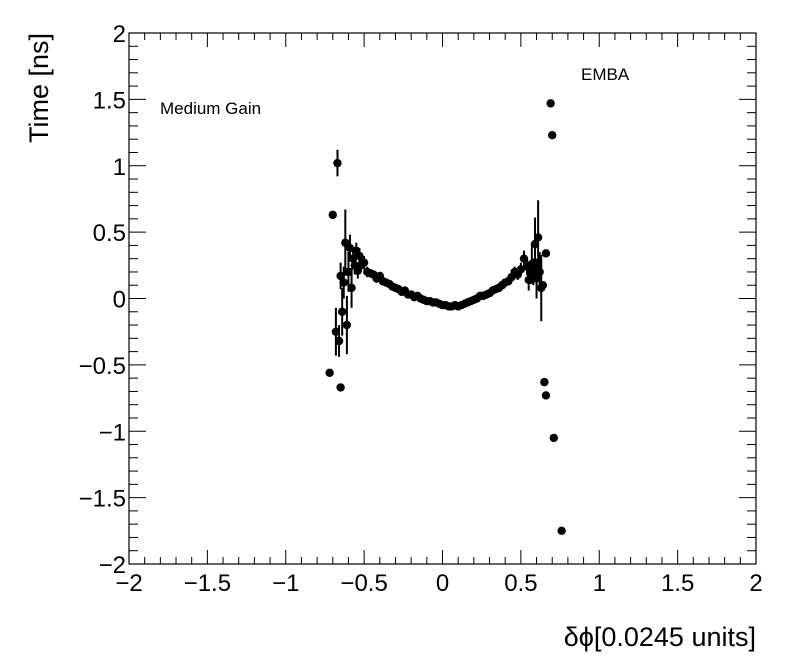 Image resolution: width=796 pixels, height=672 pixels. I want to click on annotation-emba: EMBA, so click(605, 74).